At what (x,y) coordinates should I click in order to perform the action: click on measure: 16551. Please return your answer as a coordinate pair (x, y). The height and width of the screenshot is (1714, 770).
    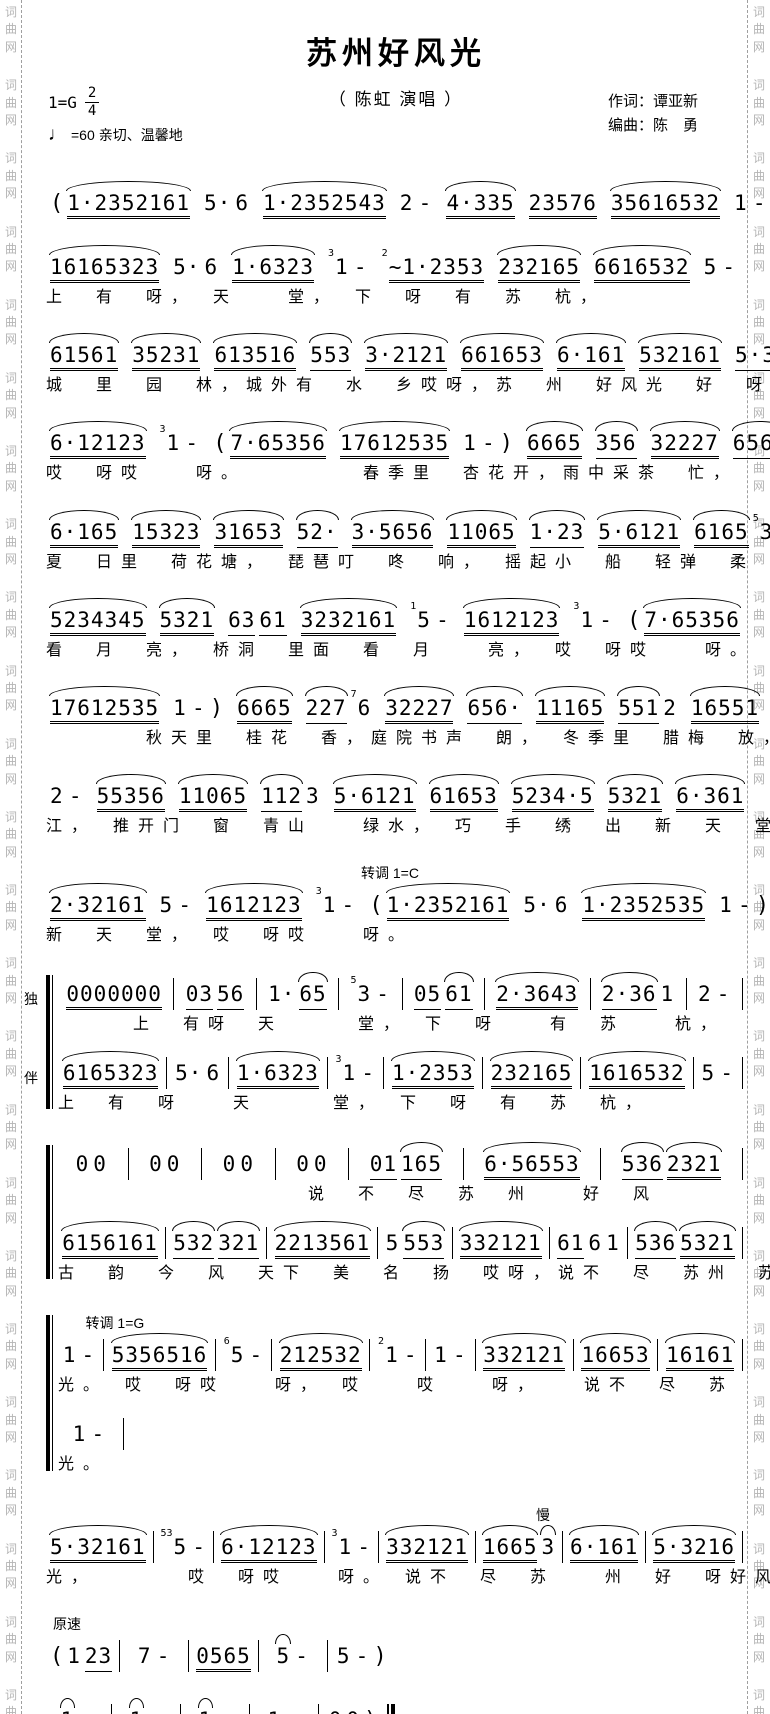
    Looking at the image, I should click on (725, 704).